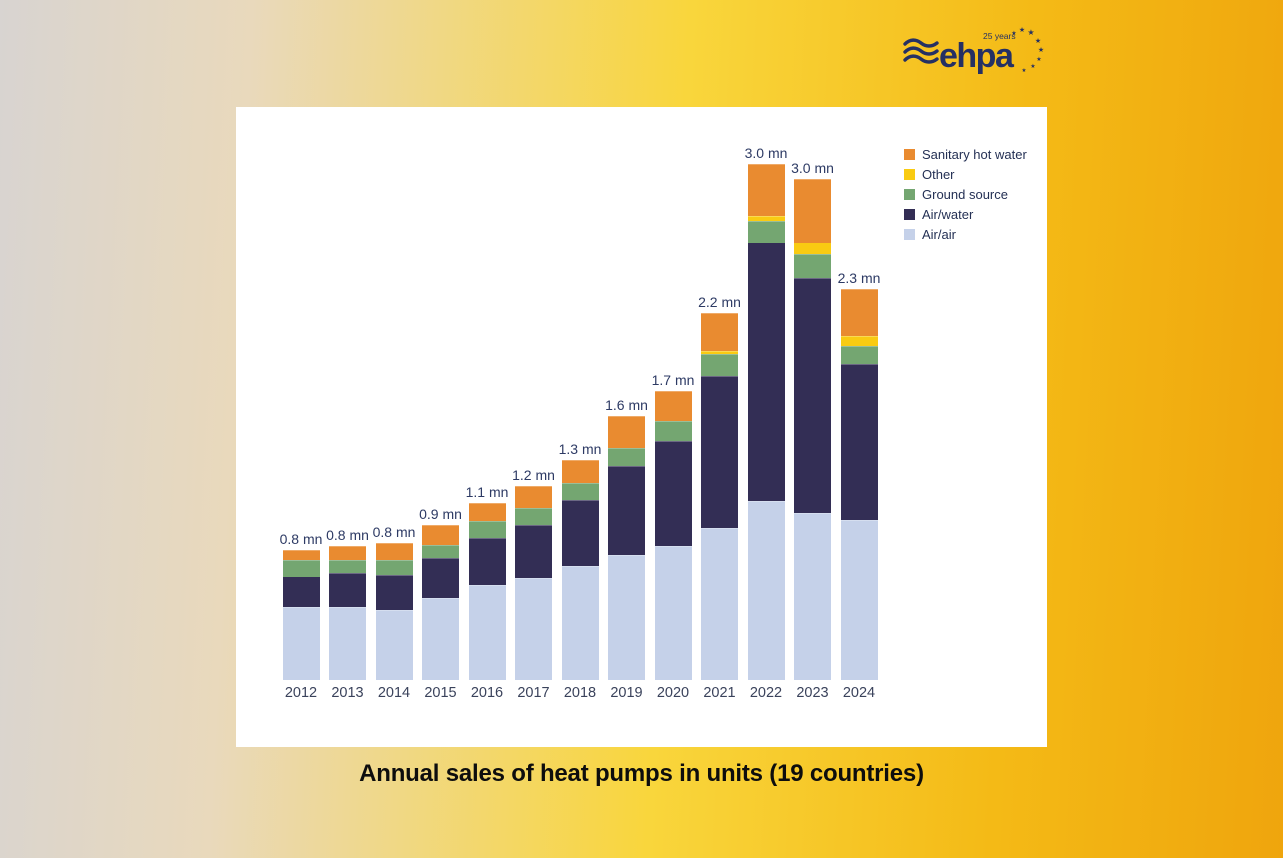  I want to click on bar-segment-2021-air-water, so click(719, 452).